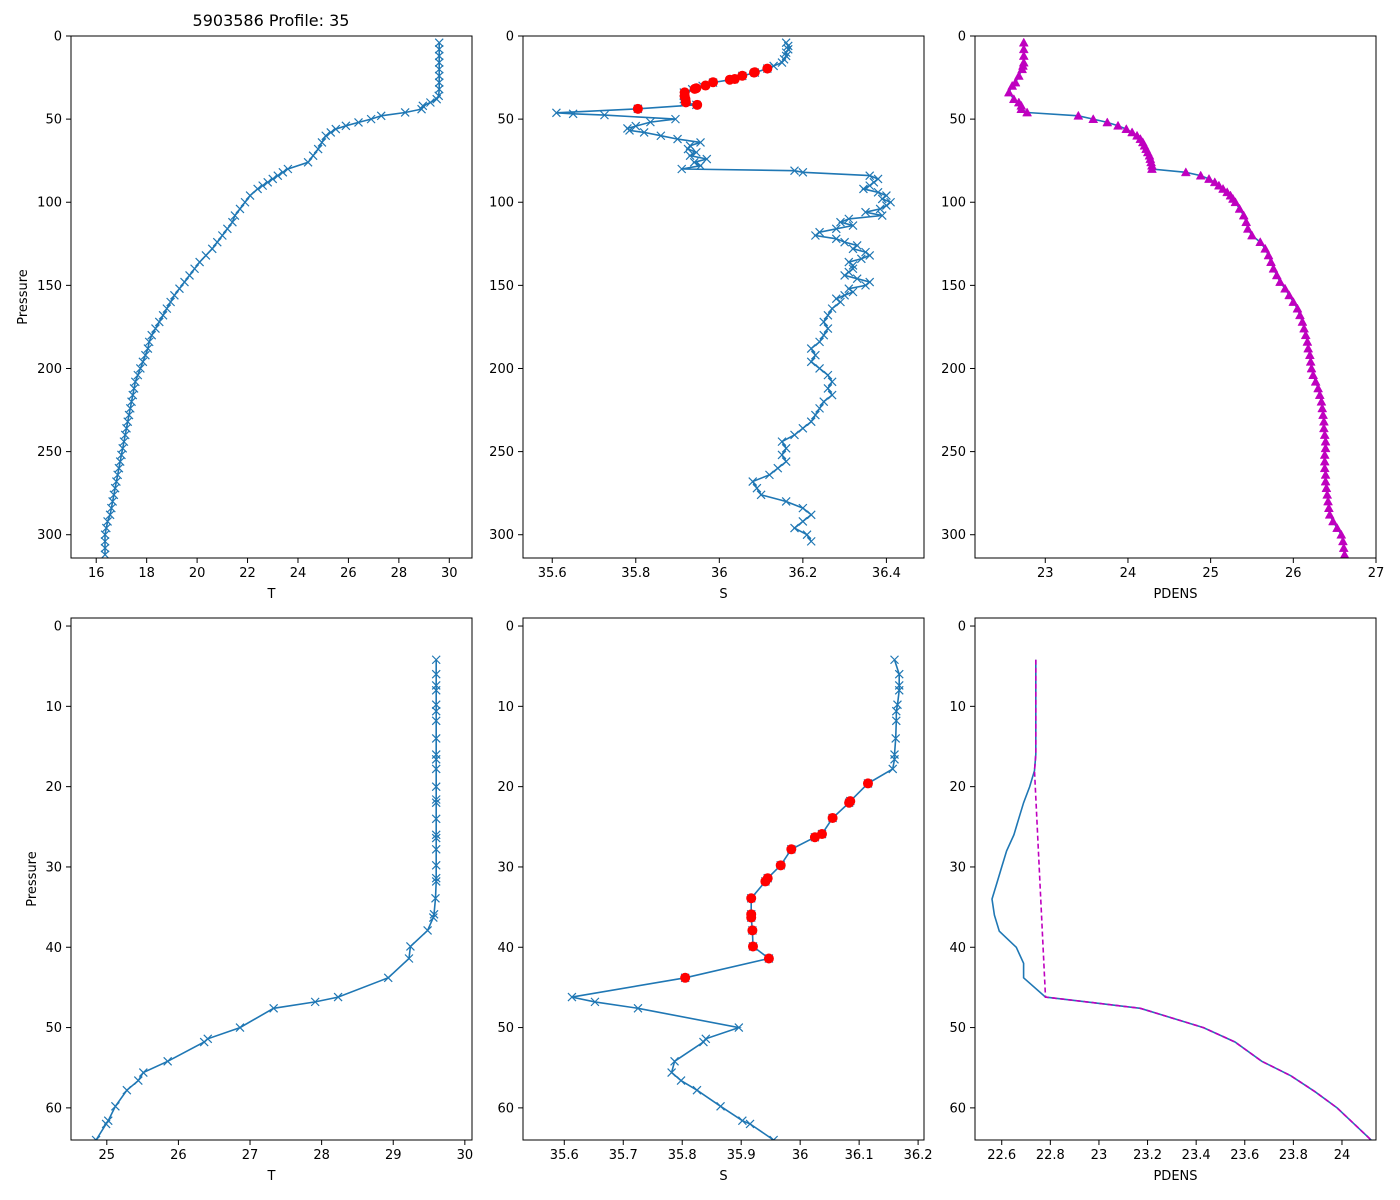  I want to click on y-tick-label: 20, so click(957, 787).